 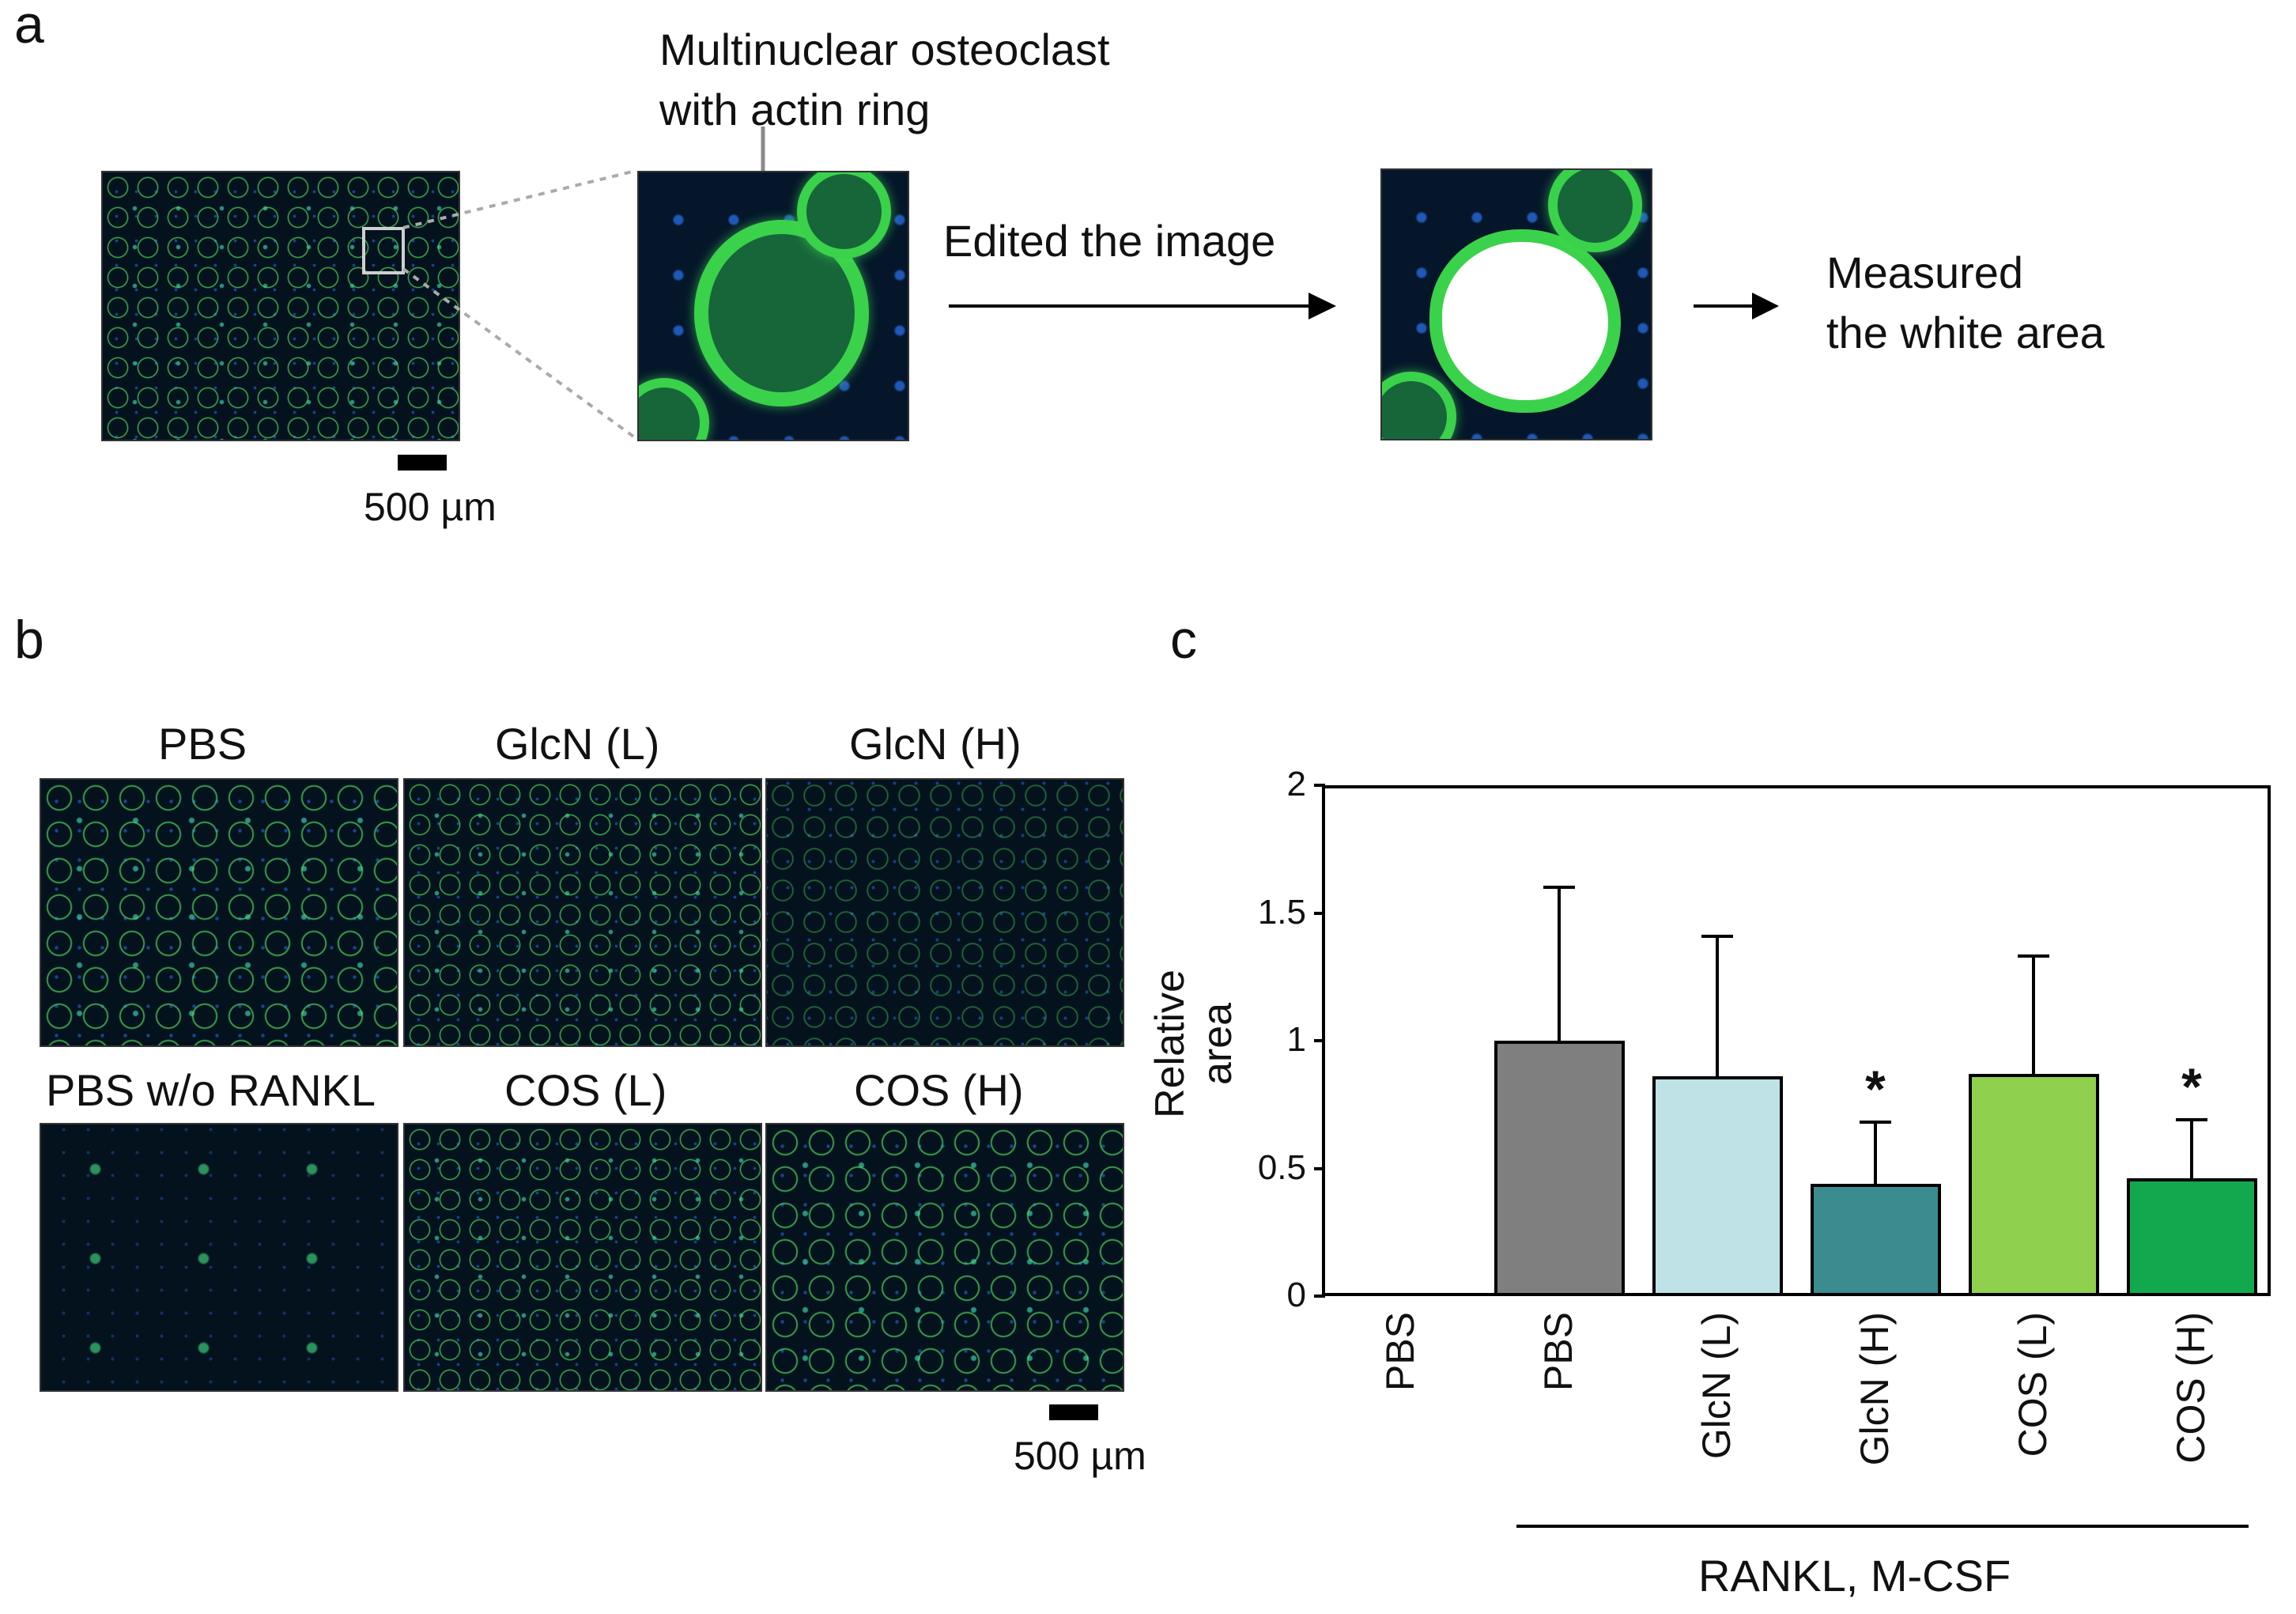 What do you see at coordinates (219, 912) in the screenshot?
I see `micrograph-pbs` at bounding box center [219, 912].